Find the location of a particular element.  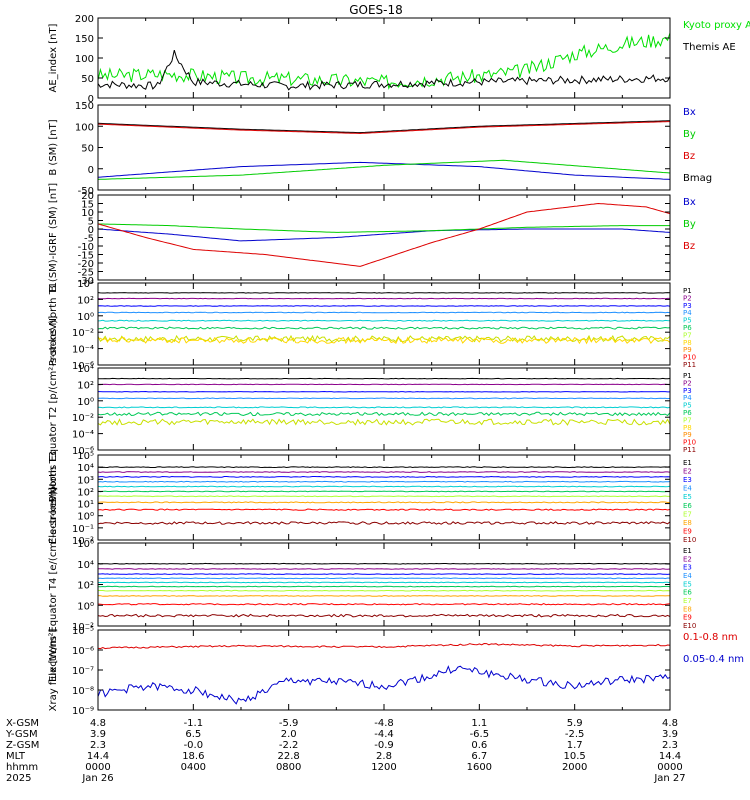

series-p6 is located at coordinates (384, 414).